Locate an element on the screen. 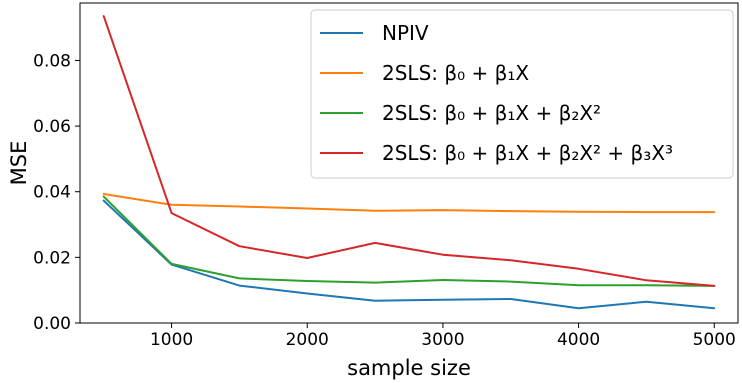  legend-label-2: 2SLS: β₀ + β₁X + β₂X² is located at coordinates (491, 113).